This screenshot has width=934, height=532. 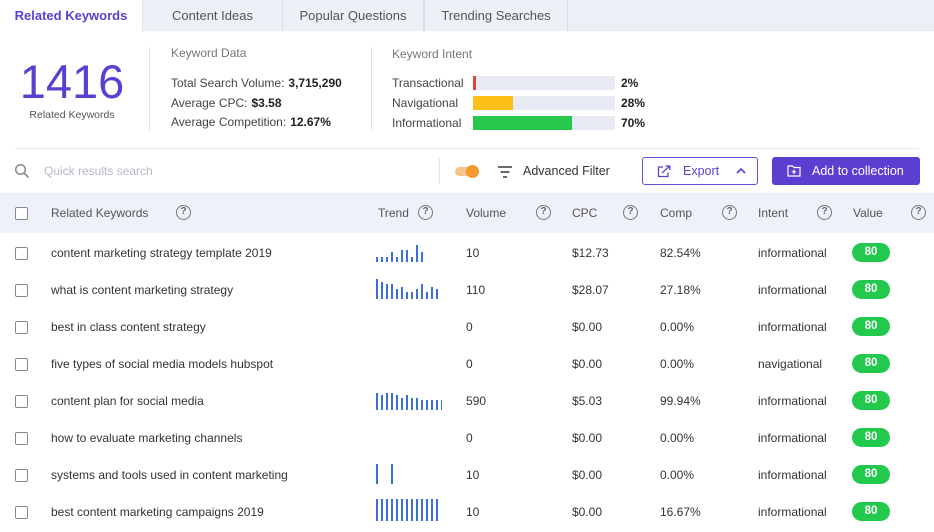 I want to click on keyword-cell: best content marketing campaigns 2019, so click(x=157, y=512).